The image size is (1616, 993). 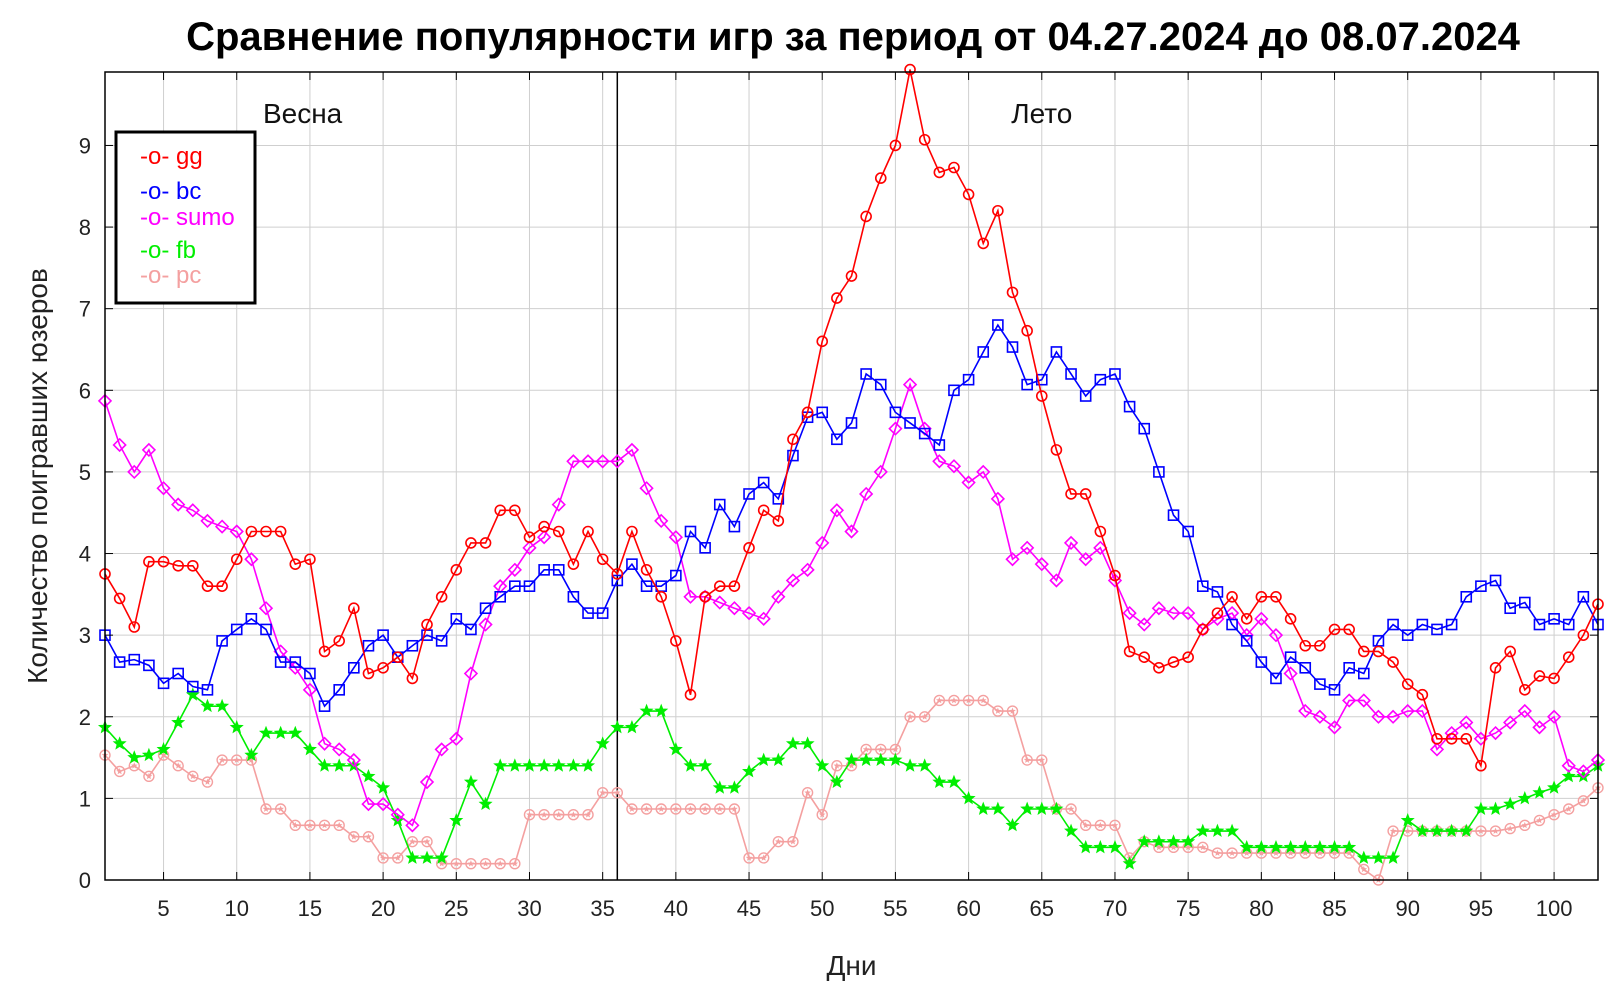 What do you see at coordinates (85, 635) in the screenshot?
I see `y-tick-label: 3` at bounding box center [85, 635].